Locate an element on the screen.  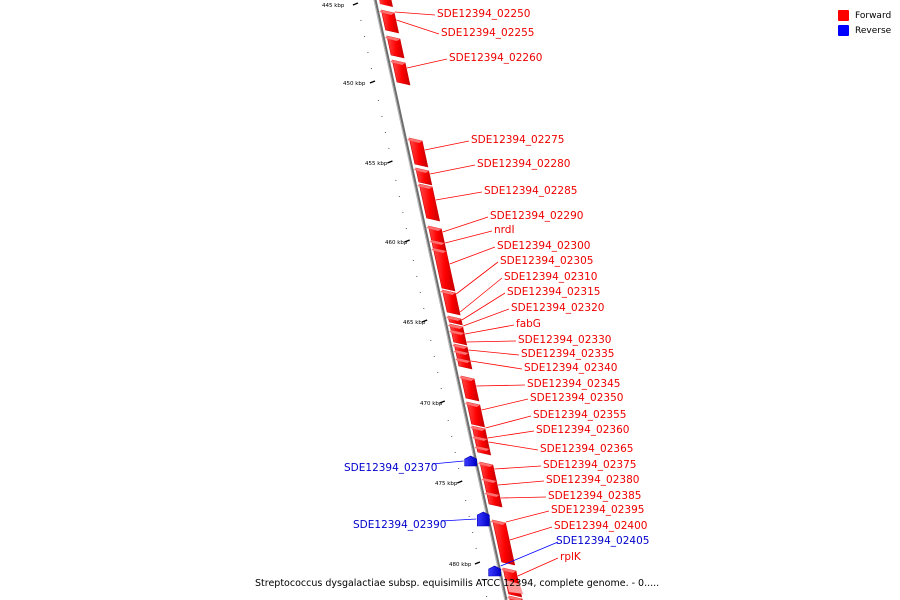
forward-gene-label: SDE12394_02350 is located at coordinates (576, 398).